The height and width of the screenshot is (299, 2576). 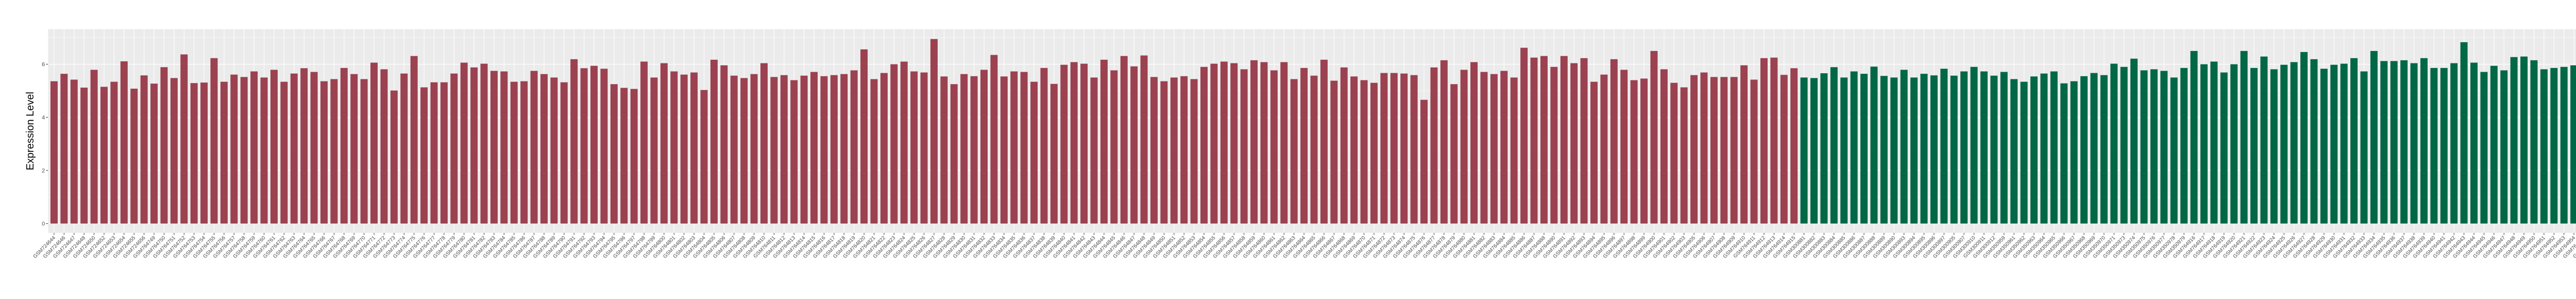 I want to click on bar-GSM764779, so click(x=454, y=148).